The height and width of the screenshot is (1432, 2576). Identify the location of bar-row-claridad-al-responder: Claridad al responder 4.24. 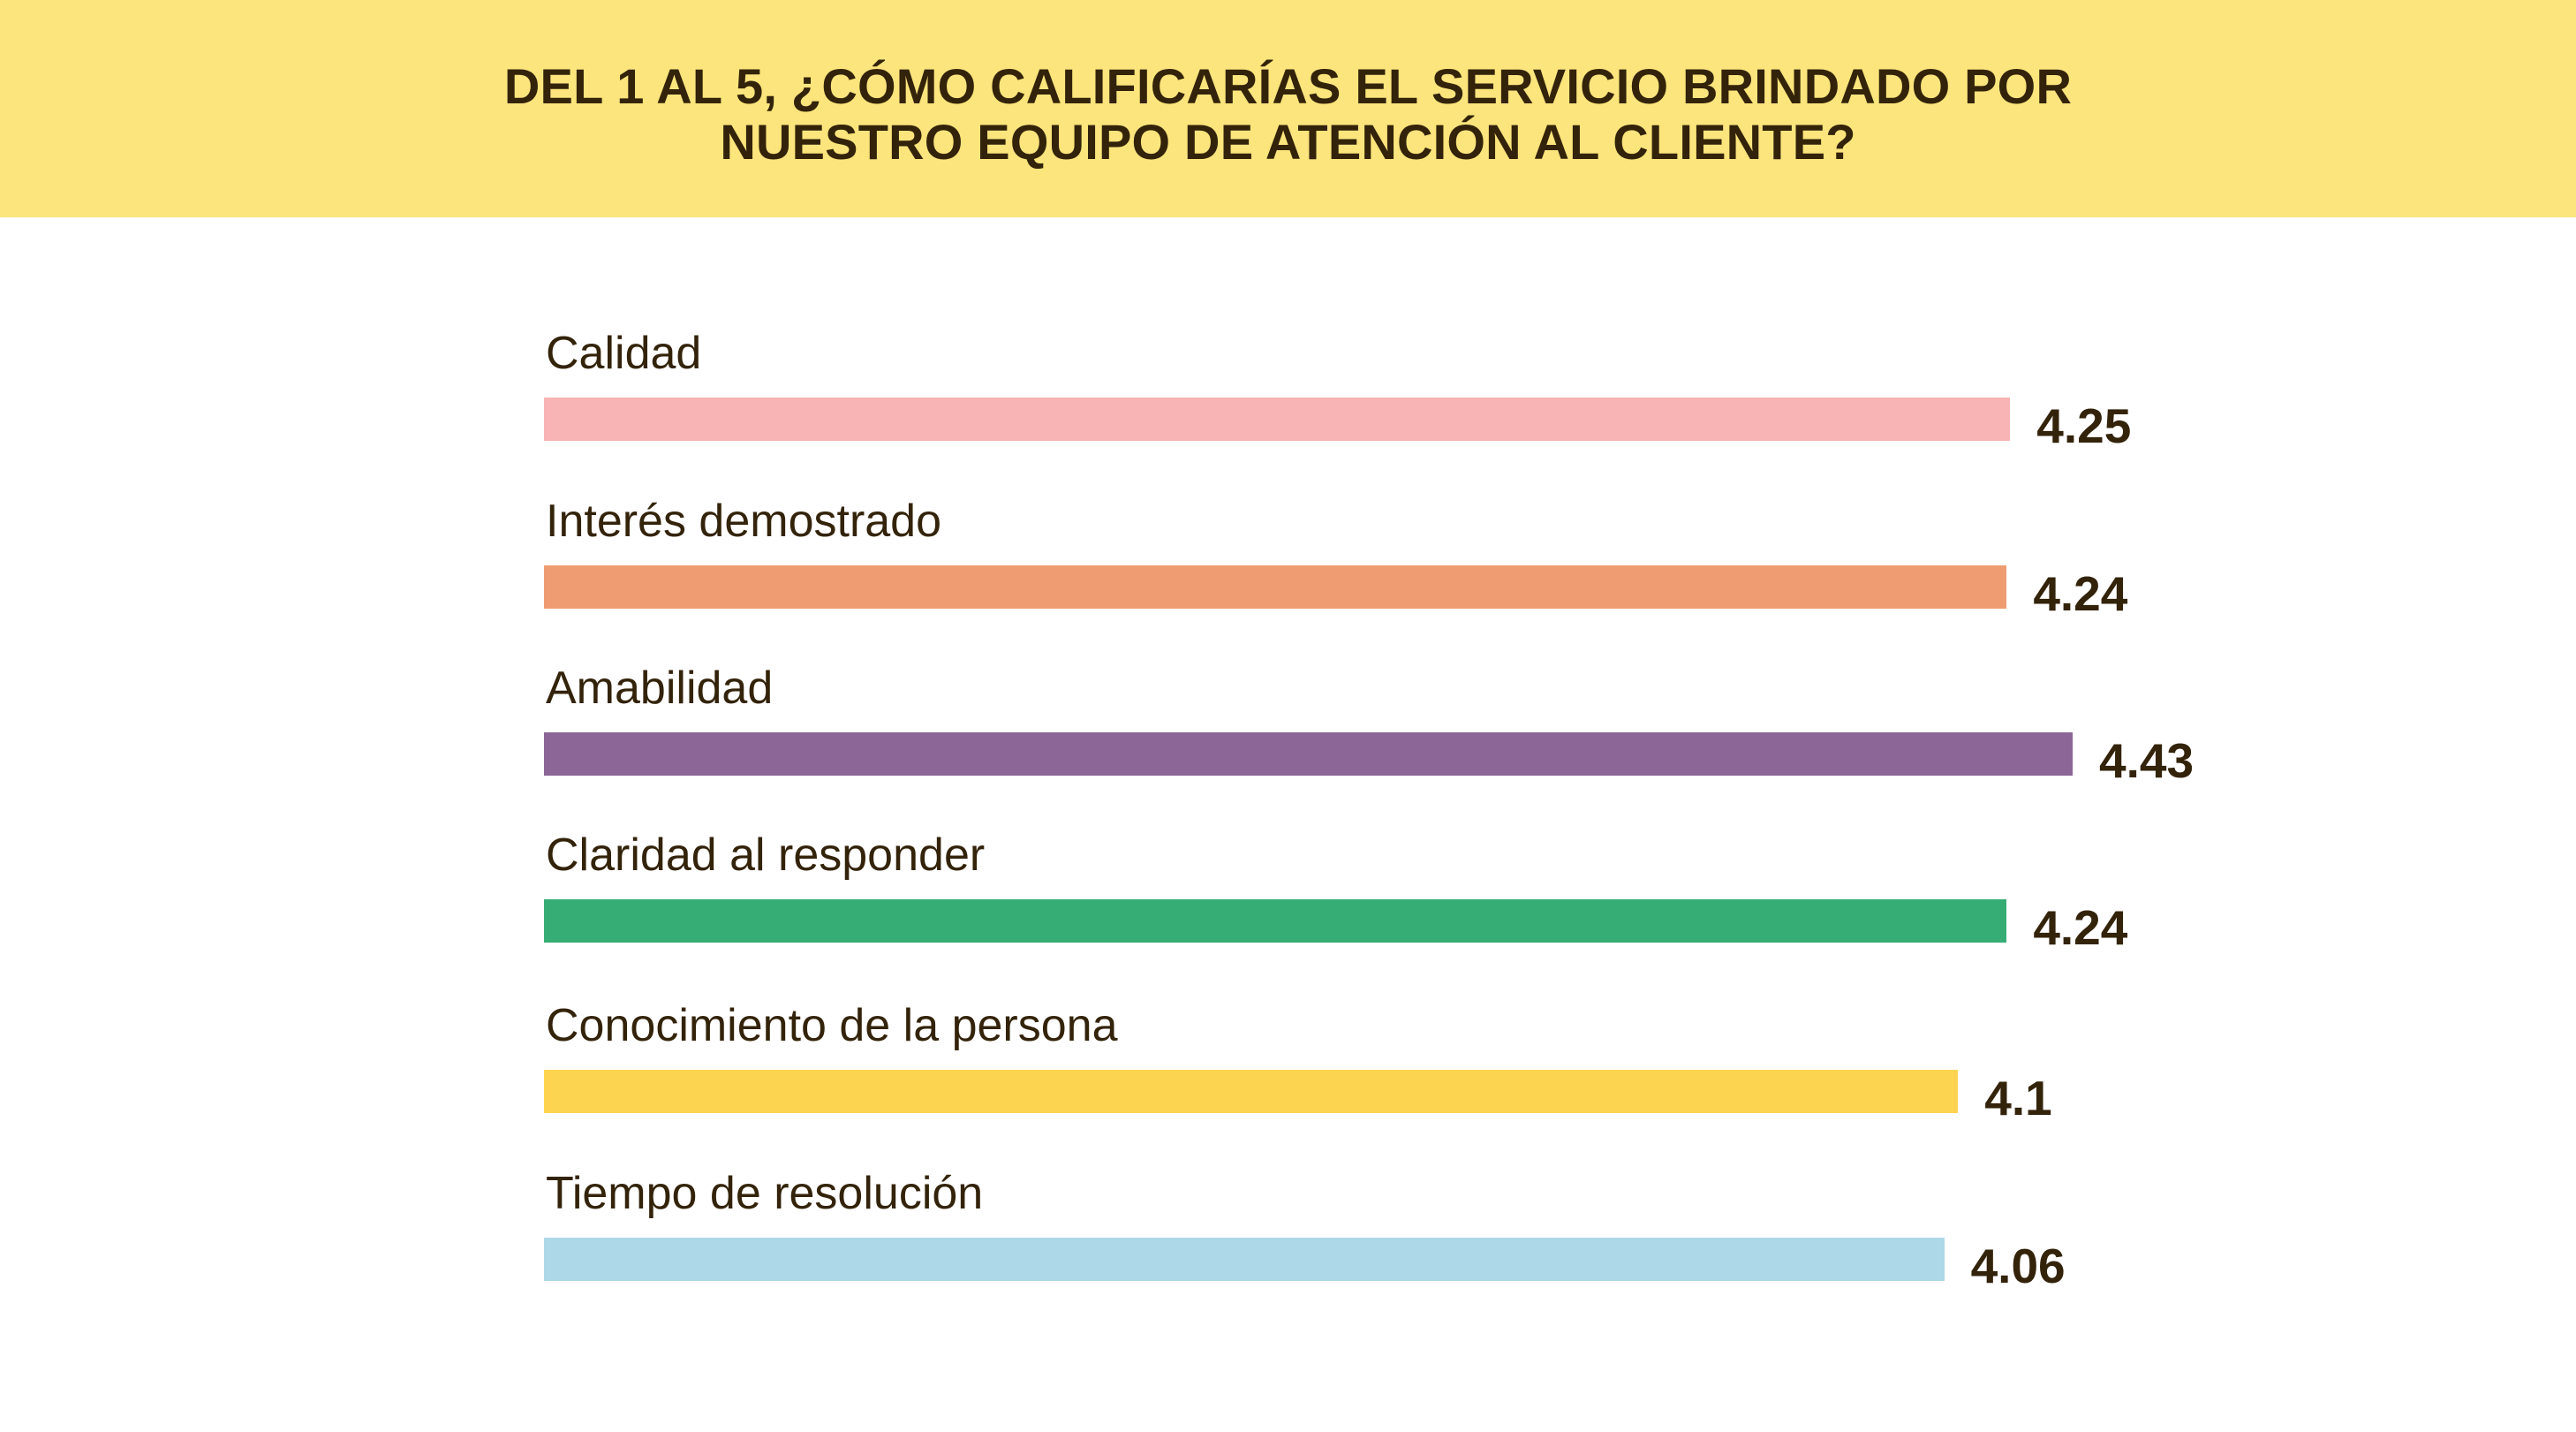
(1427, 900).